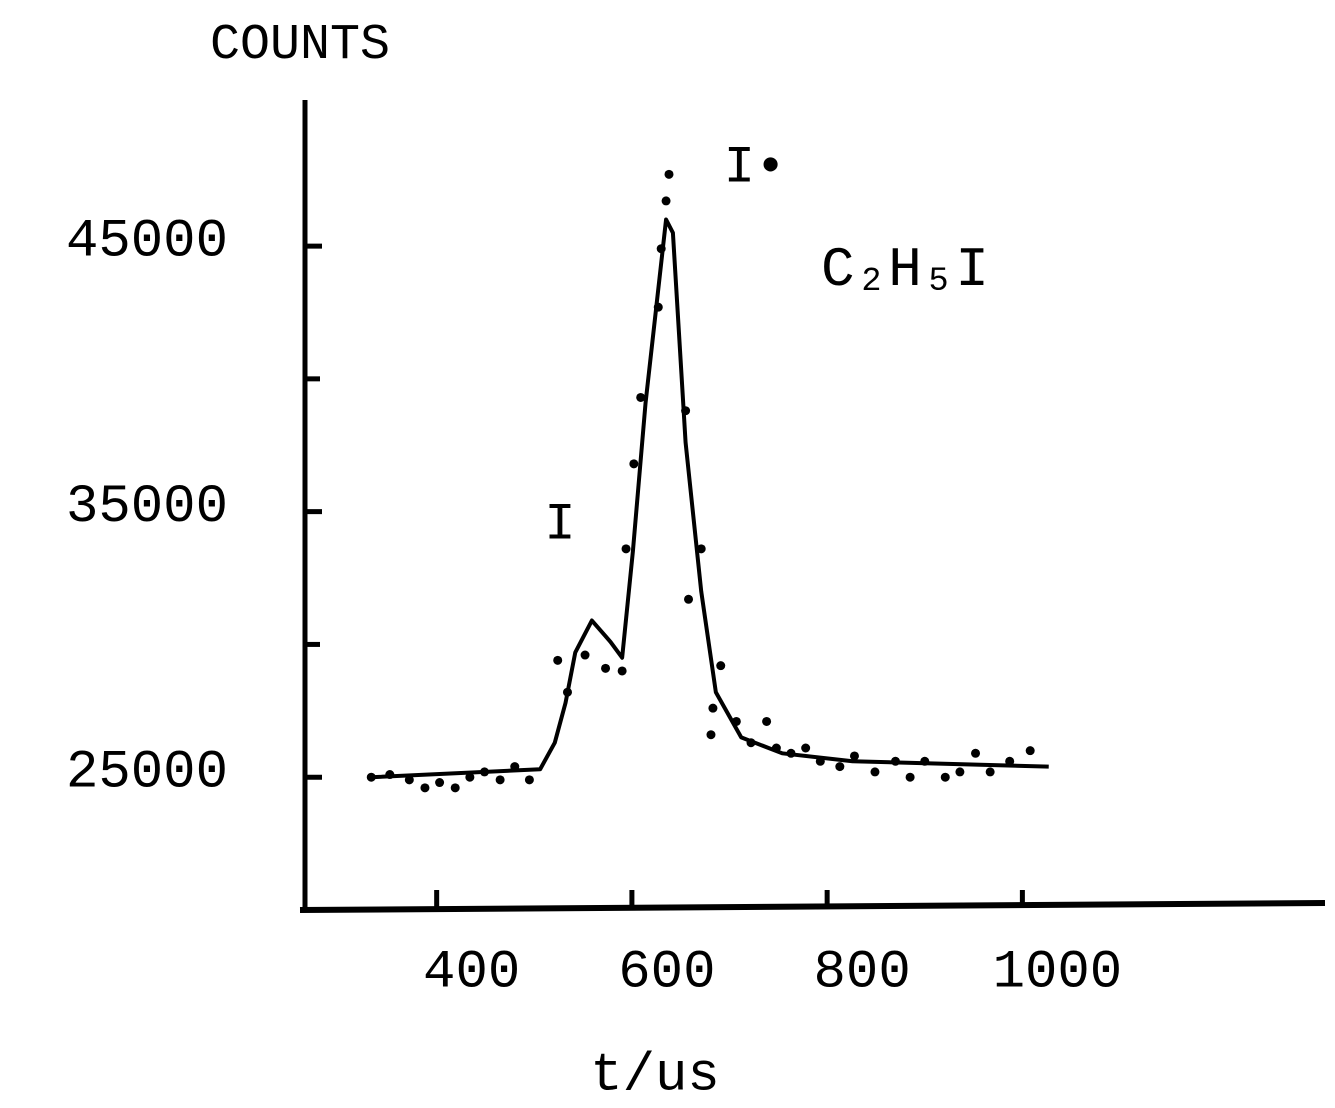 The image size is (1335, 1108). I want to click on x-tick-label: 800, so click(862, 972).